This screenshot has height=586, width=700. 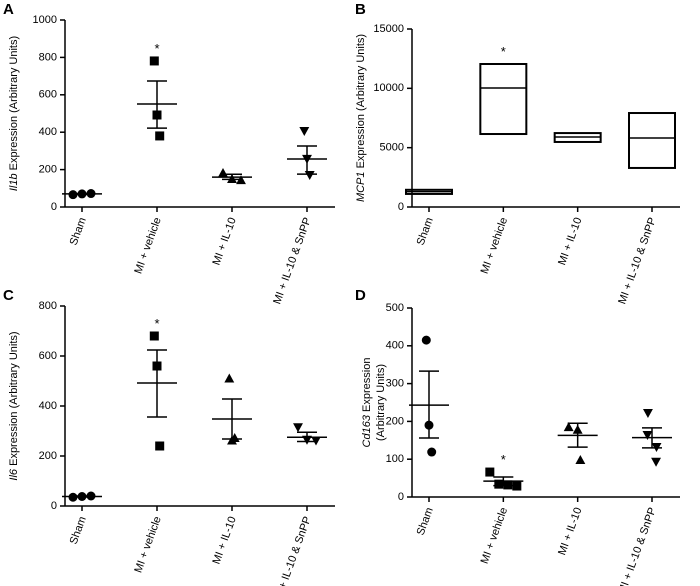 What do you see at coordinates (367, 386) in the screenshot?
I see `y-axis-label-text: Expression` at bounding box center [367, 386].